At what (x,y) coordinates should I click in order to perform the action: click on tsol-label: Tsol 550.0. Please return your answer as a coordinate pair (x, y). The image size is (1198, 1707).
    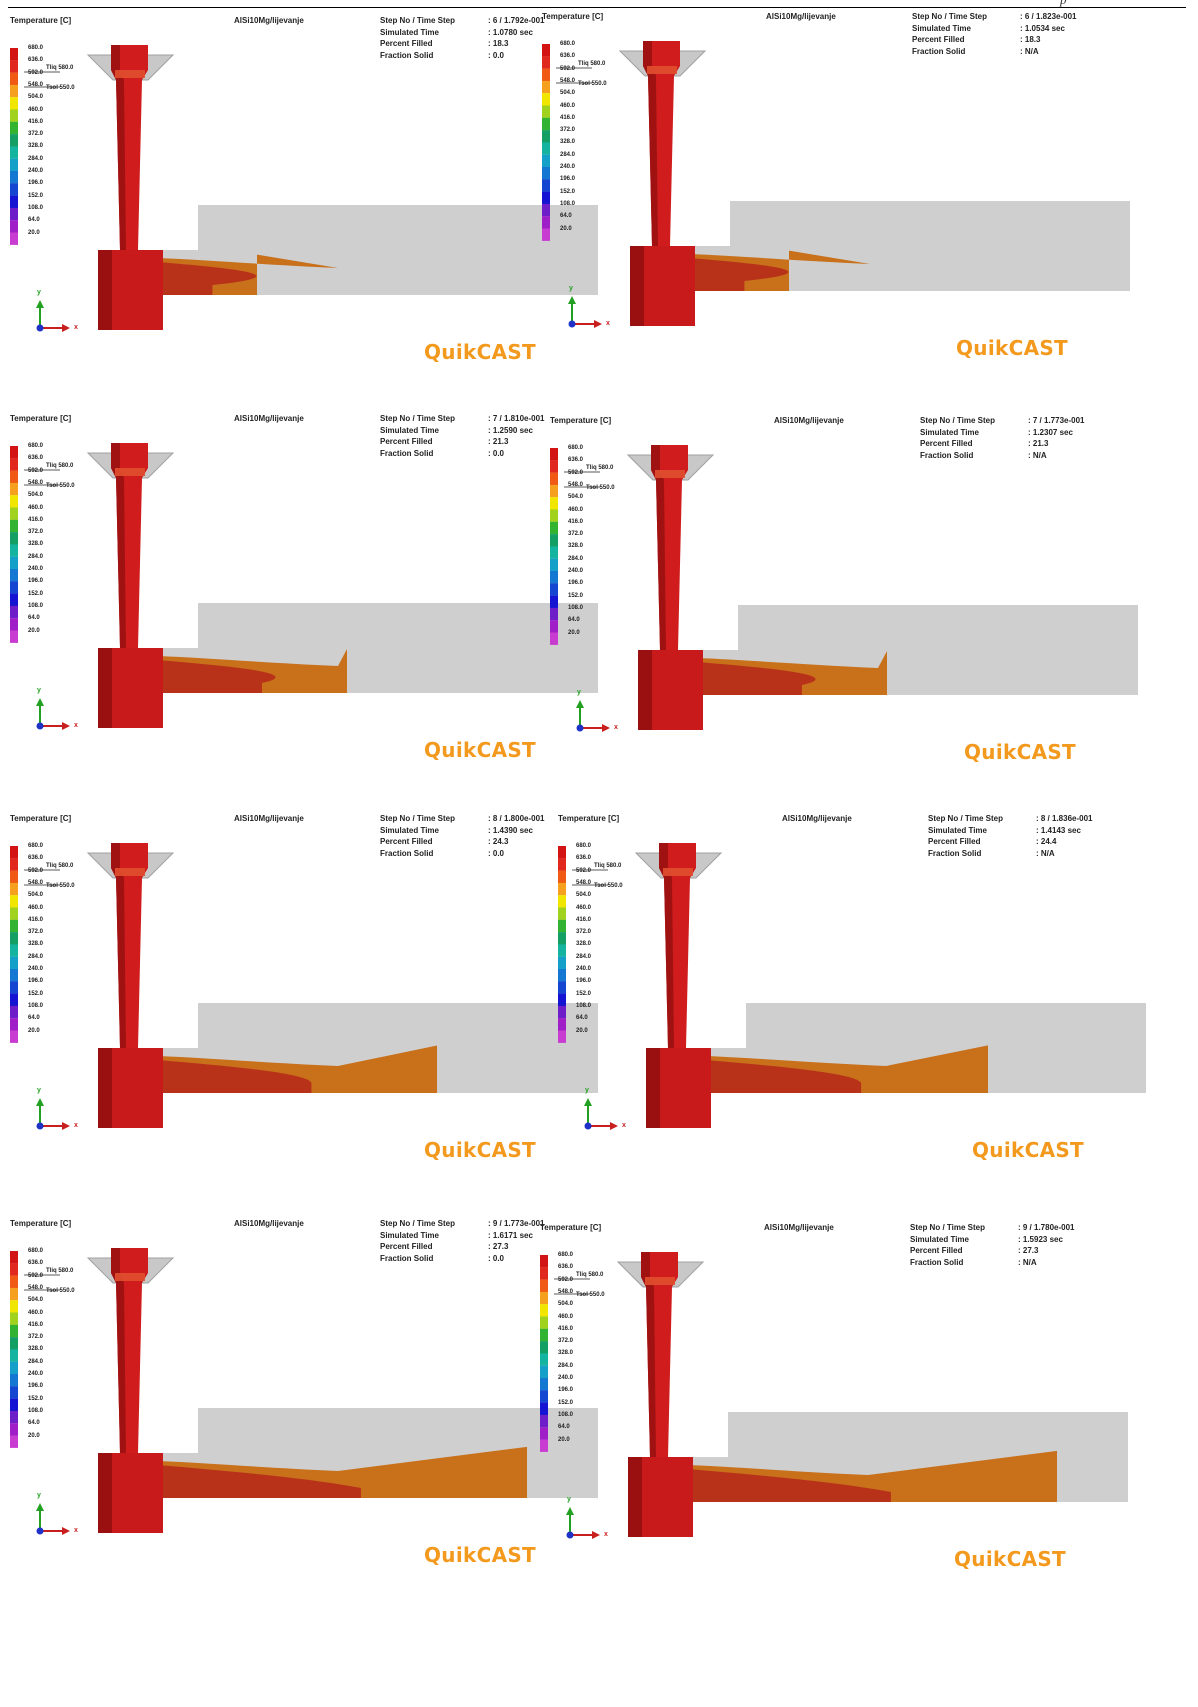
    Looking at the image, I should click on (592, 84).